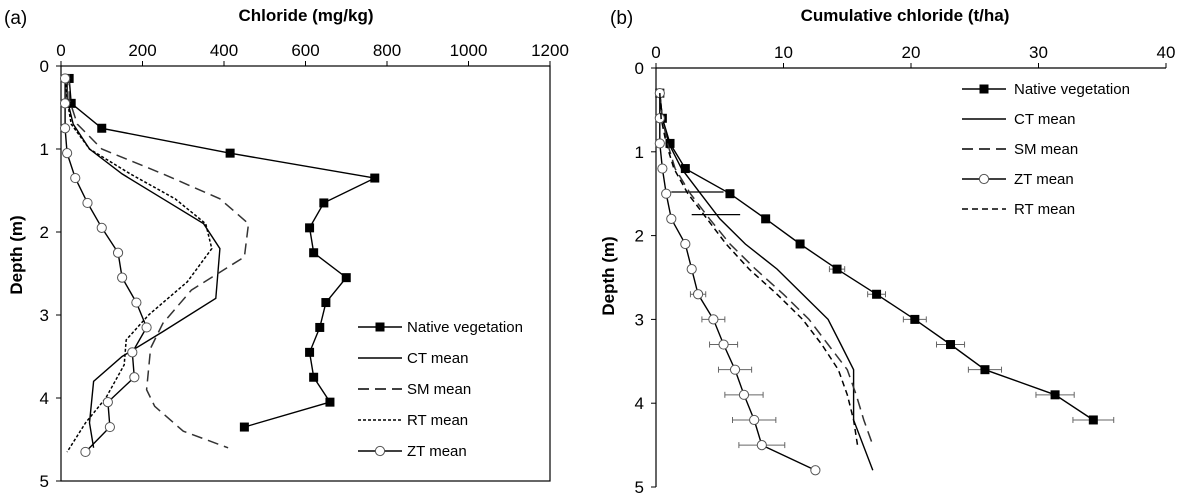 The image size is (1187, 501). What do you see at coordinates (639, 152) in the screenshot?
I see `y-tick-label: 1` at bounding box center [639, 152].